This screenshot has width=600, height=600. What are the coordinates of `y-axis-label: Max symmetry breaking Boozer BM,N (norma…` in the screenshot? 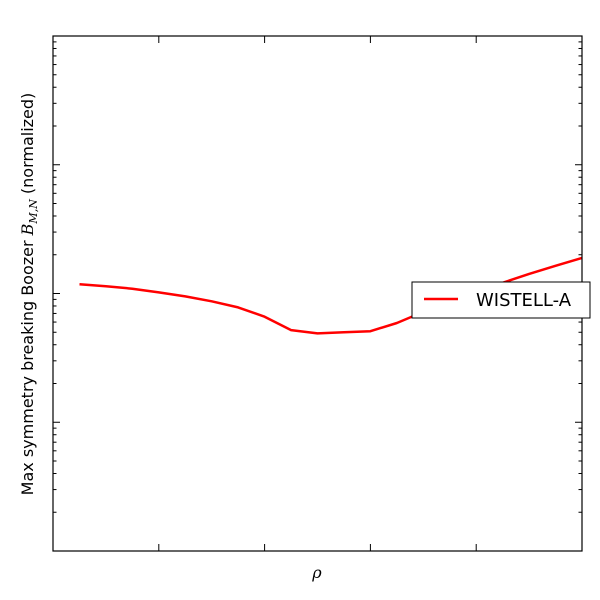 It's located at (29, 294).